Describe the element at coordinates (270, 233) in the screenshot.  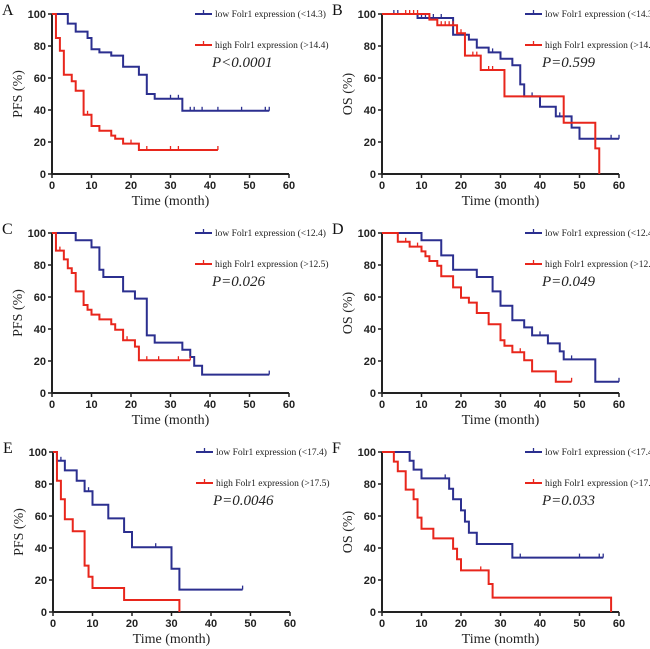
I see `legend-label-low: low Folr1 expression (<12.4)` at that location.